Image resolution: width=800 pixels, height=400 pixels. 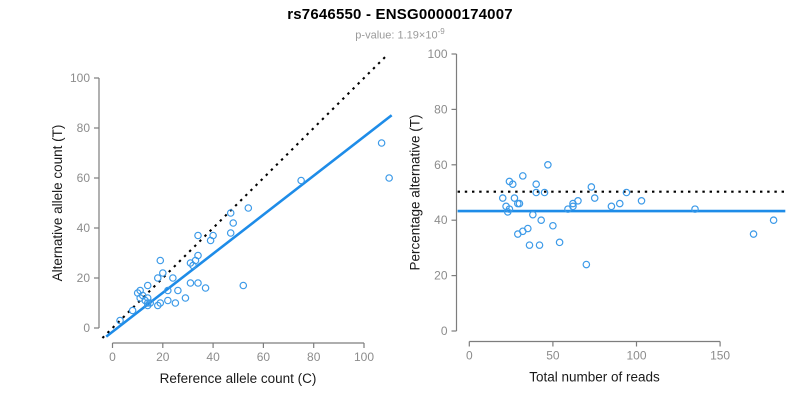 What do you see at coordinates (213, 357) in the screenshot?
I see `x-tick-label: 40` at bounding box center [213, 357].